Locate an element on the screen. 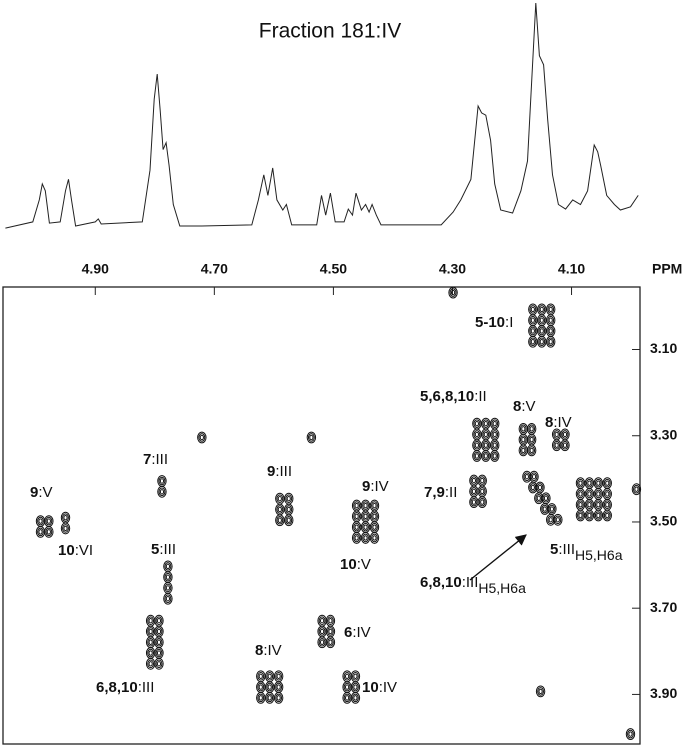 This screenshot has width=693, height=746. peak-label: 10:V is located at coordinates (355, 564).